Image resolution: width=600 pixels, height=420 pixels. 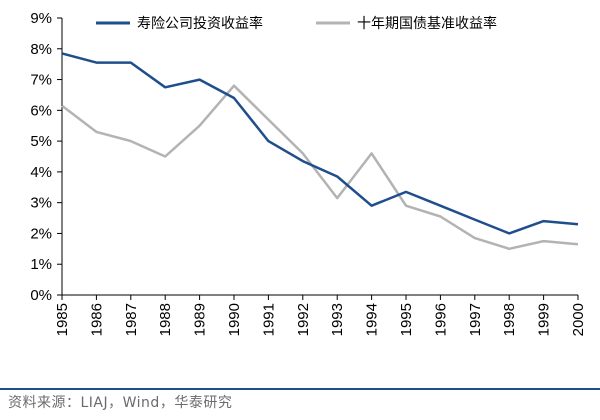 What do you see at coordinates (96, 319) in the screenshot?
I see `x-tick-label: 1986` at bounding box center [96, 319].